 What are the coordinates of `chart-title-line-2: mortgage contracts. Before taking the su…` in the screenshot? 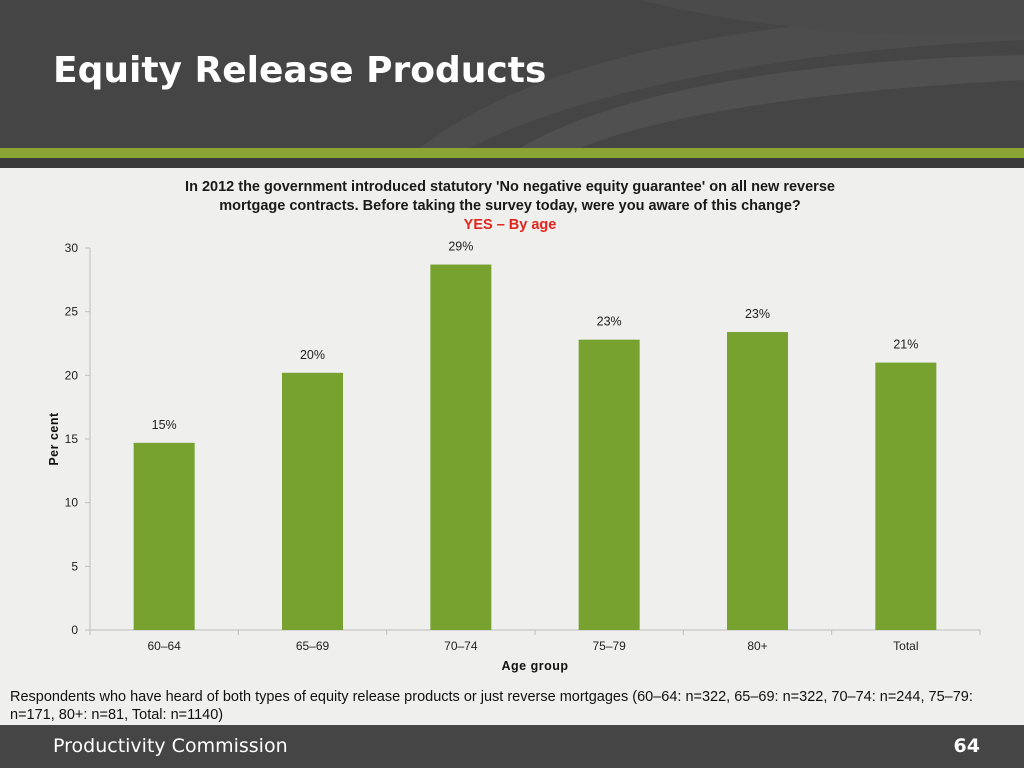 It's located at (510, 206).